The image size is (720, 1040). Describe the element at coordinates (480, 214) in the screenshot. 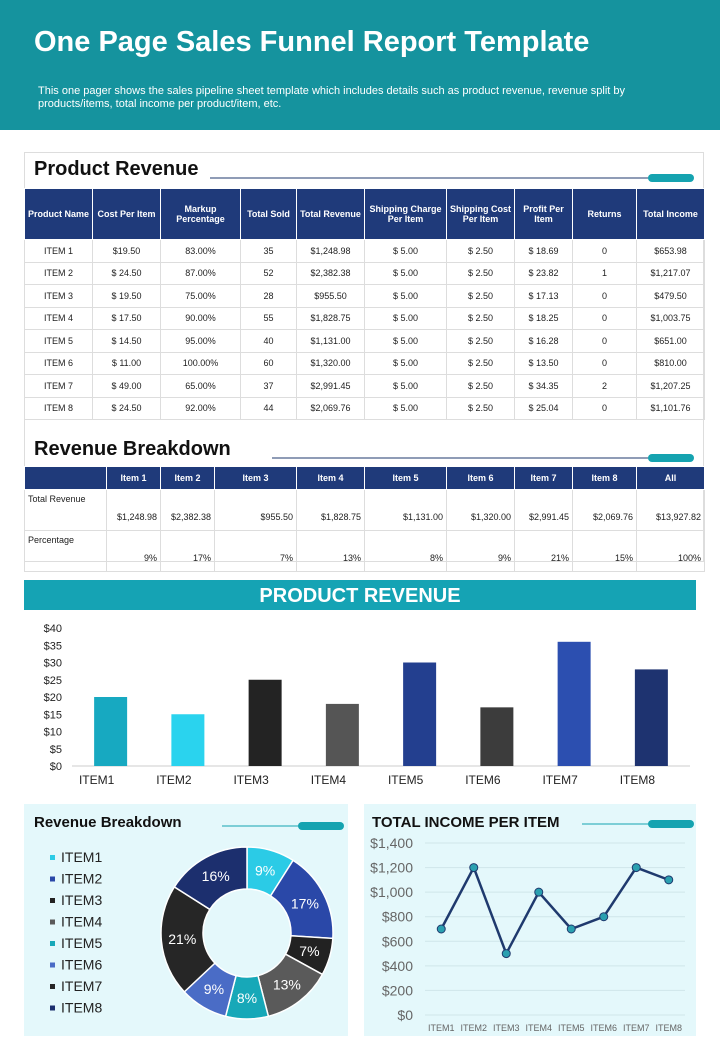

I see `column-header: Shipping Cost Per Item` at that location.